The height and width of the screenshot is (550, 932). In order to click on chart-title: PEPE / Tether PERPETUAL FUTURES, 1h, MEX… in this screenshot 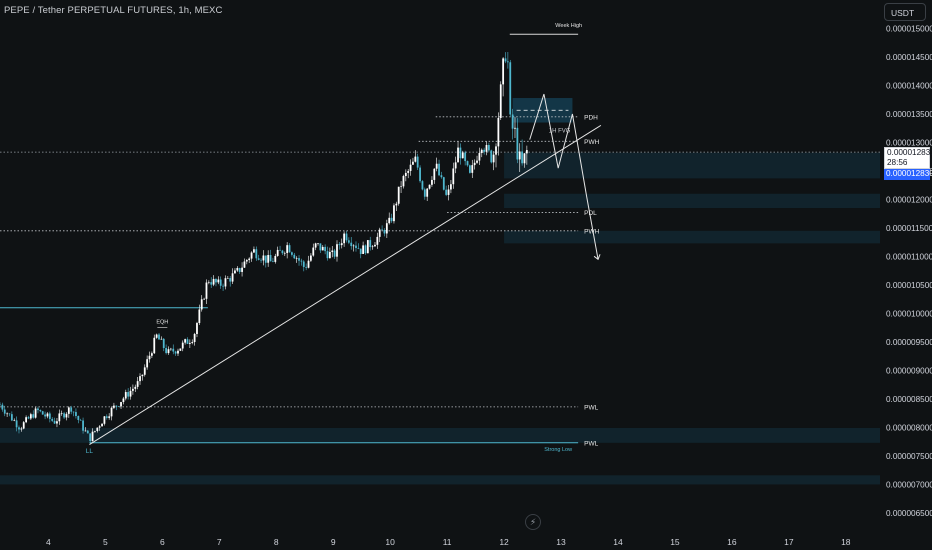, I will do `click(113, 10)`.